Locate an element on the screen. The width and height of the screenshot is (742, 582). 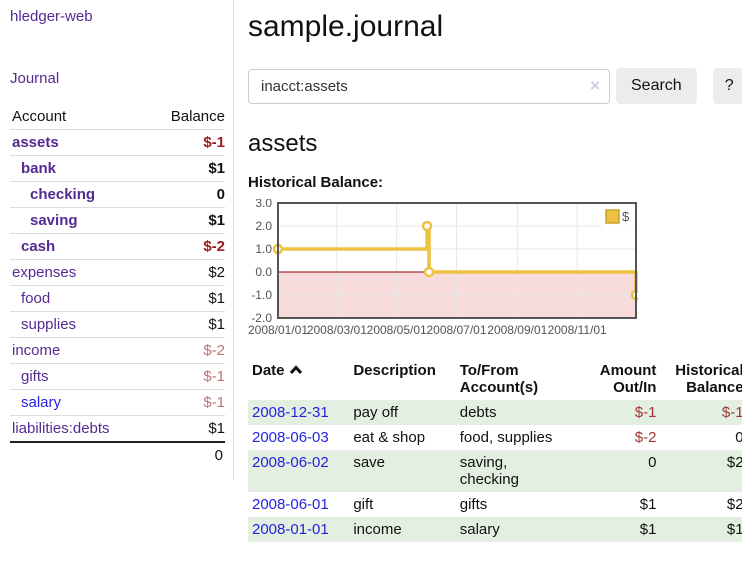
svg-text: 2.0 is located at coordinates (263, 226).